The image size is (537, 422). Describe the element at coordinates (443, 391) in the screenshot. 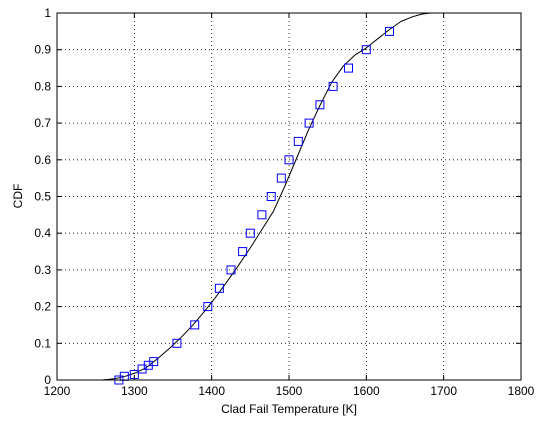

I see `x-tick-label: 1700` at that location.